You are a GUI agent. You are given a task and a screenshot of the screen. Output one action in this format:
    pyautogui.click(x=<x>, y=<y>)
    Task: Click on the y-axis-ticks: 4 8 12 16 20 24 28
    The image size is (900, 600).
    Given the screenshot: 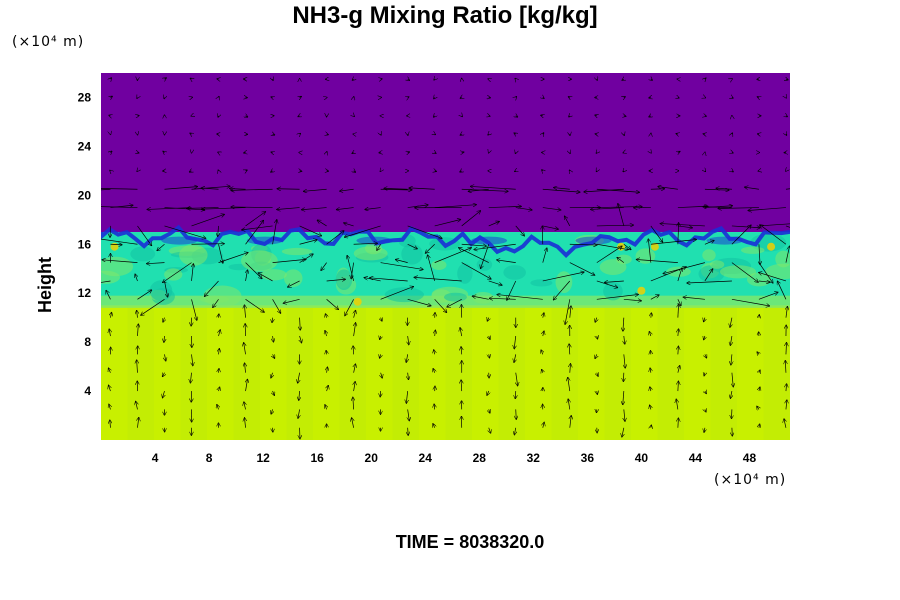 What is the action you would take?
    pyautogui.click(x=85, y=244)
    